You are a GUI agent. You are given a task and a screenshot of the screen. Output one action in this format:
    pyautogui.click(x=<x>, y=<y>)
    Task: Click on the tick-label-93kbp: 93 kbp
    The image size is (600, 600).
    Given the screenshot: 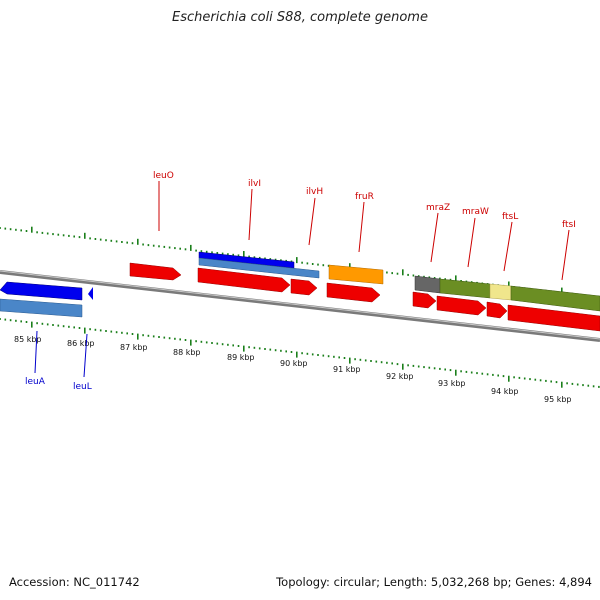 What is the action you would take?
    pyautogui.click(x=452, y=383)
    